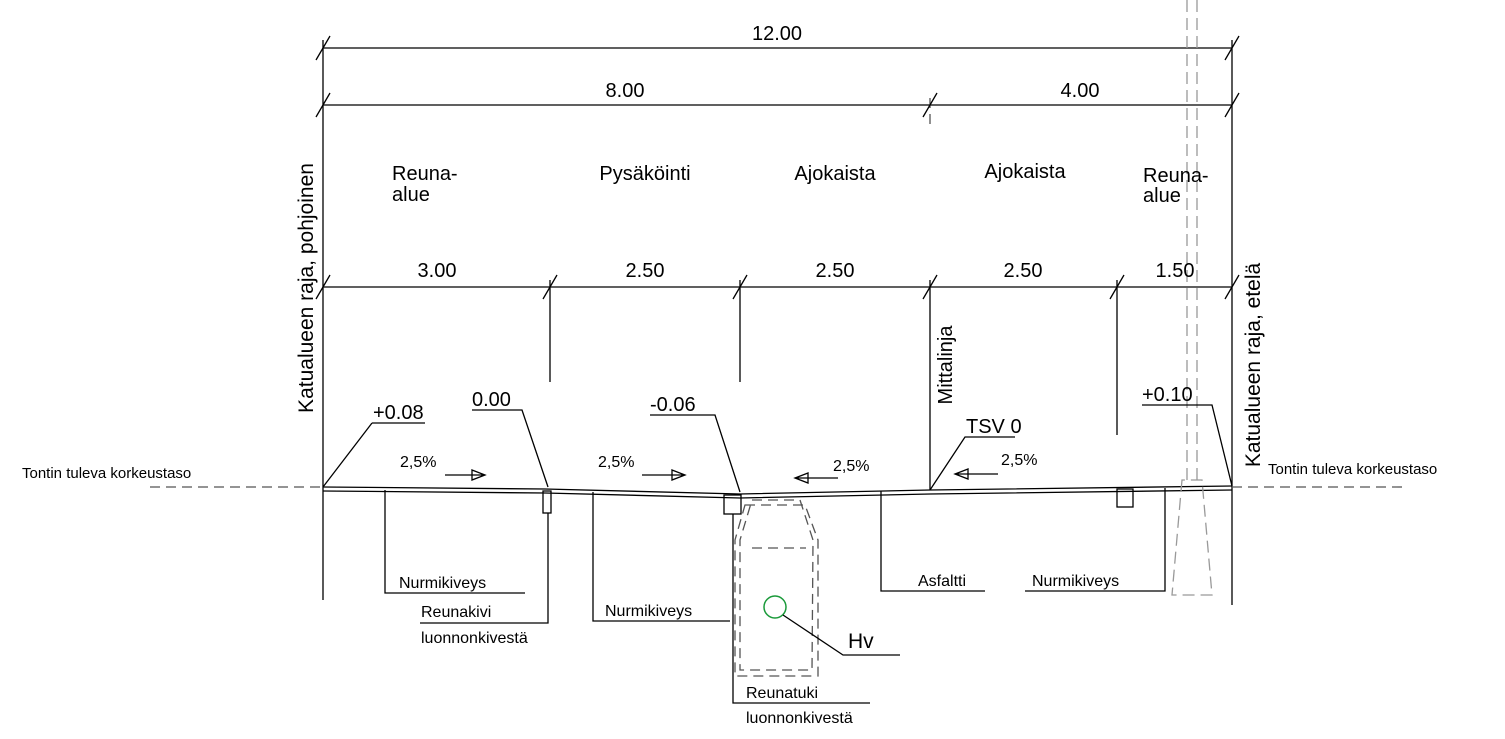  Describe the element at coordinates (861, 641) in the screenshot. I see `hydrant: Hv` at that location.